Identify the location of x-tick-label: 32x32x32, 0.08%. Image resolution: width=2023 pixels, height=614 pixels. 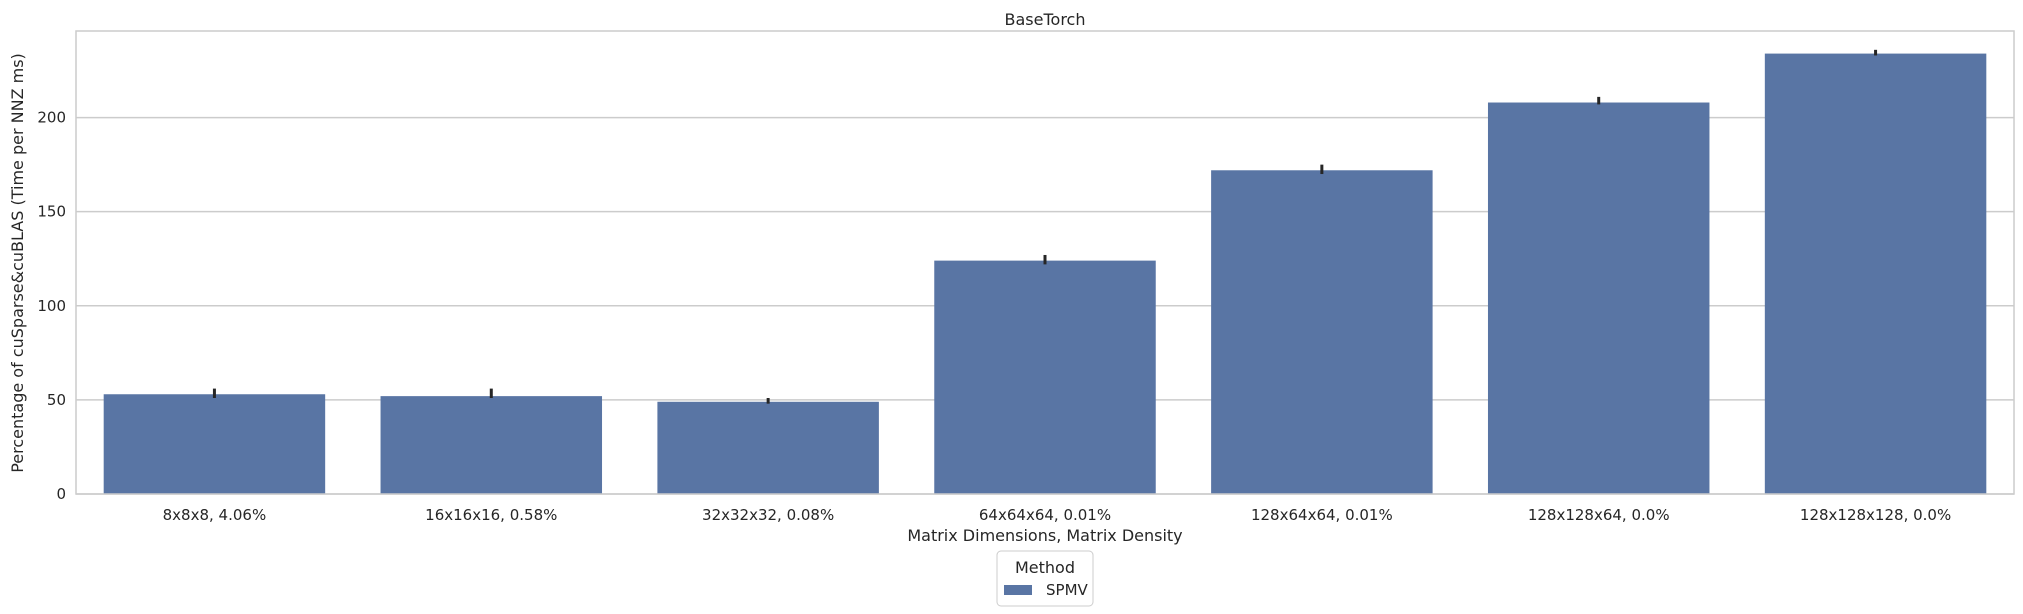
(768, 515).